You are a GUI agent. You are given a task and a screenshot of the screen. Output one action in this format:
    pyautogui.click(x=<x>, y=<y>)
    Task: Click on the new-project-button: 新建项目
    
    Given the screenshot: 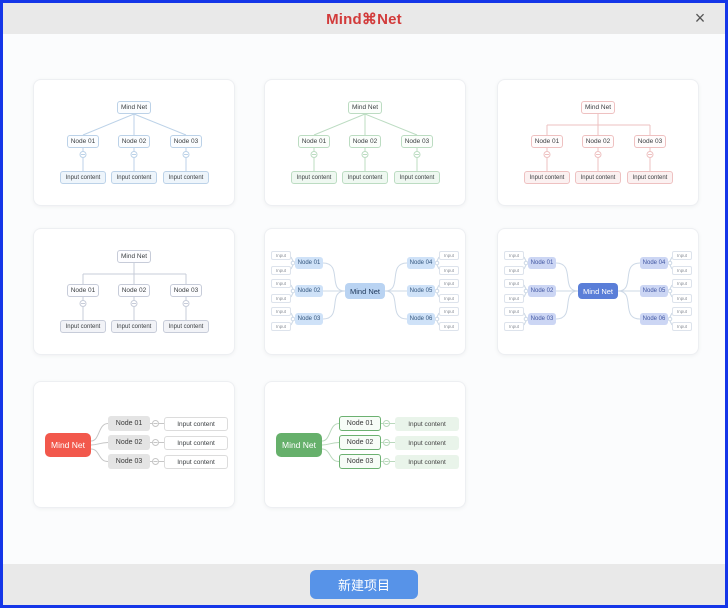 What is the action you would take?
    pyautogui.click(x=363, y=584)
    